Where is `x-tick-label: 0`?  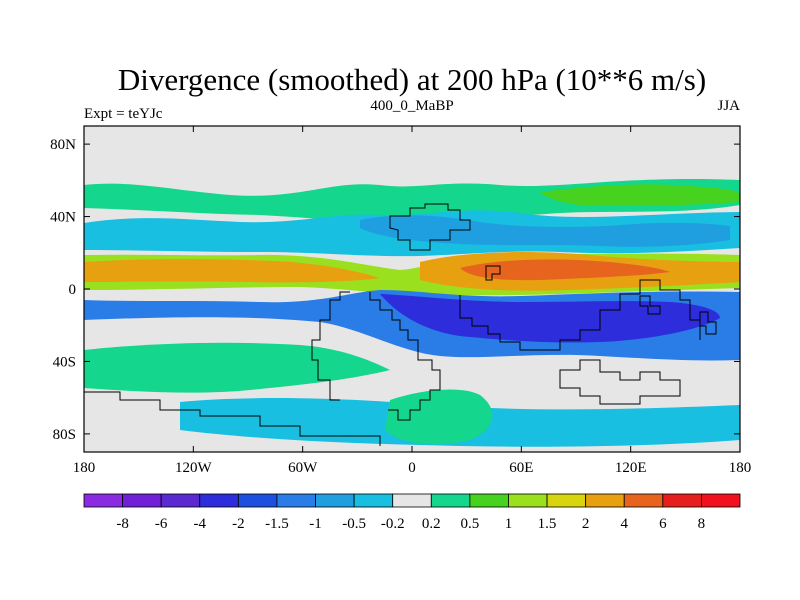
x-tick-label: 0 is located at coordinates (412, 468).